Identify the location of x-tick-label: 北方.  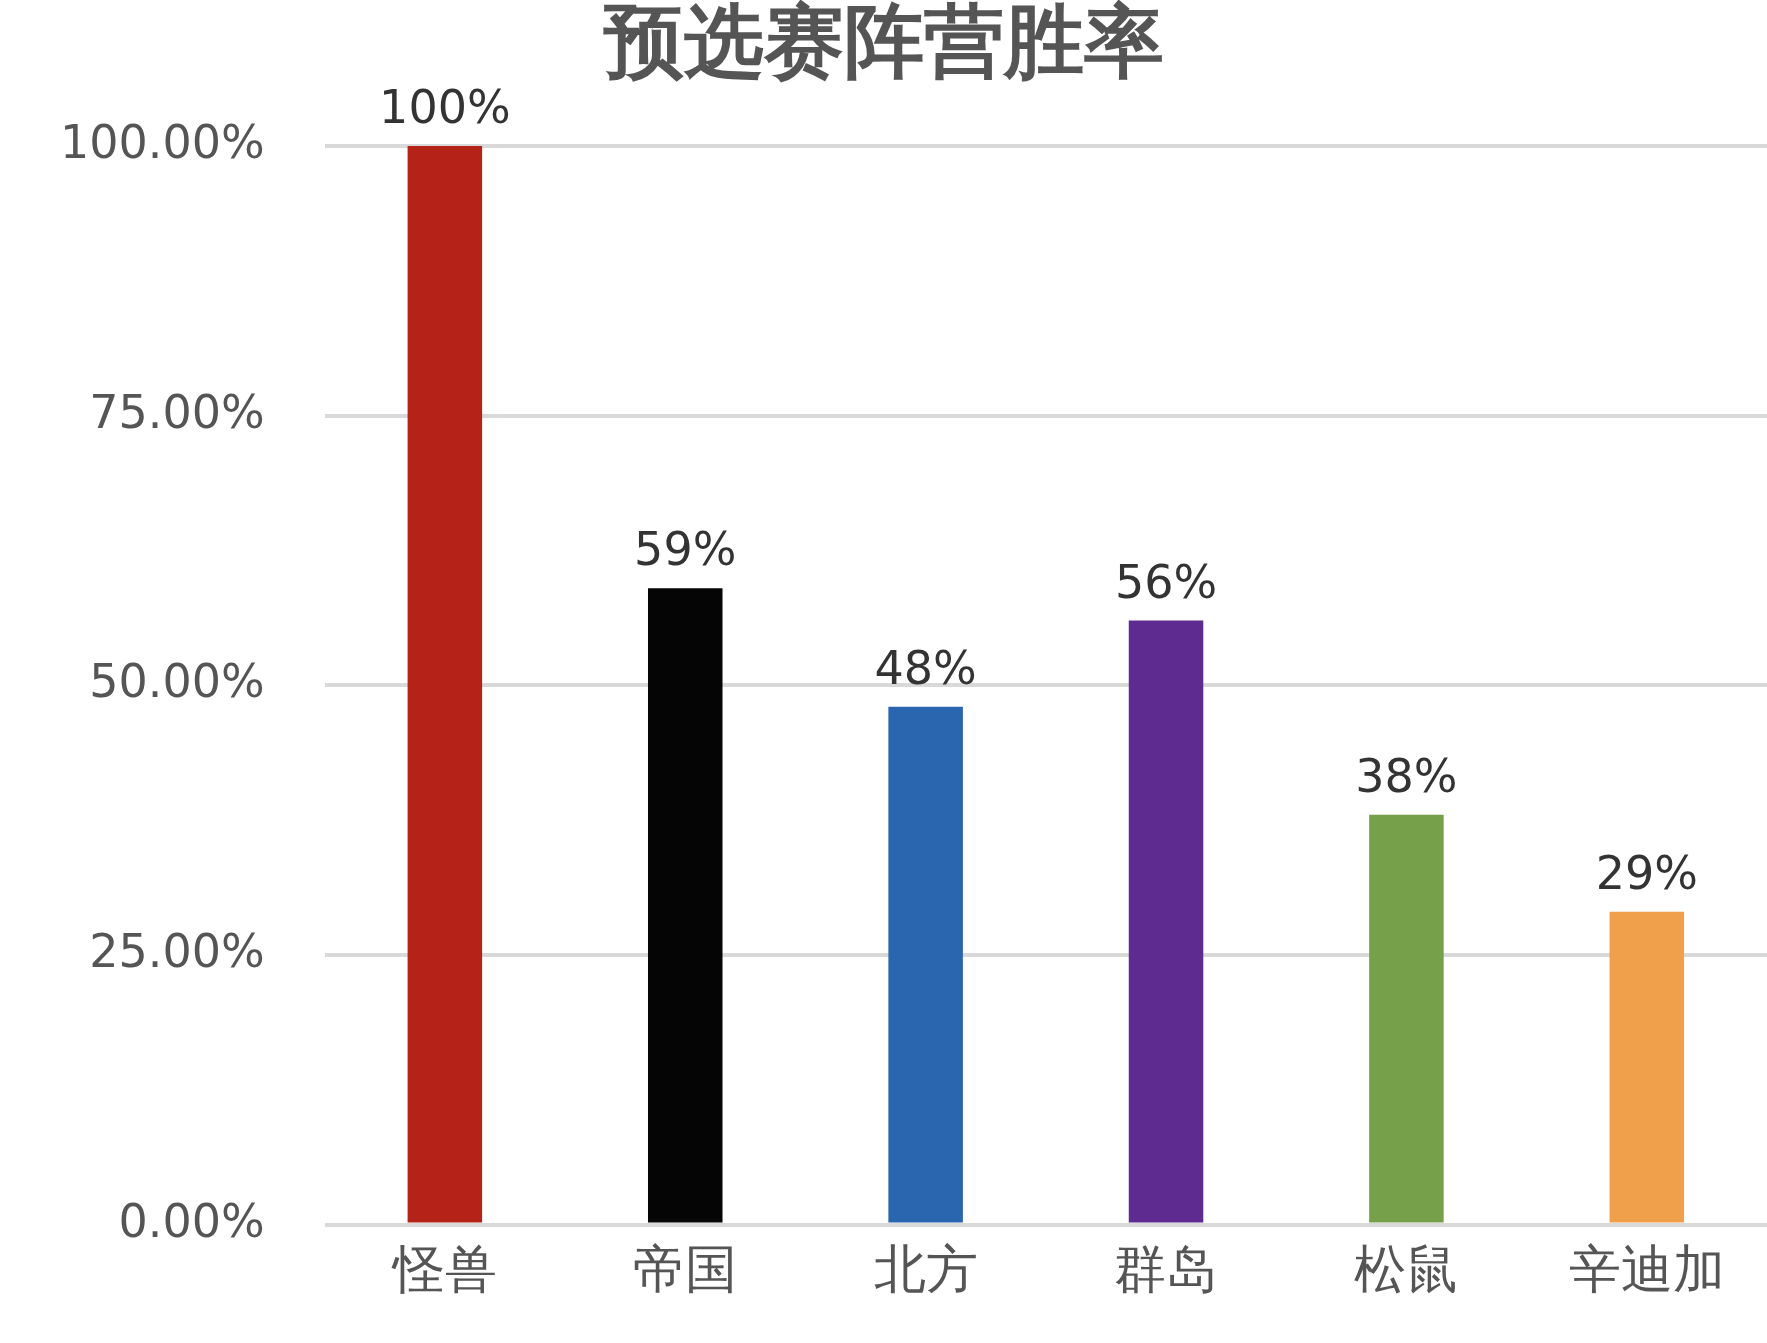
(925, 1269).